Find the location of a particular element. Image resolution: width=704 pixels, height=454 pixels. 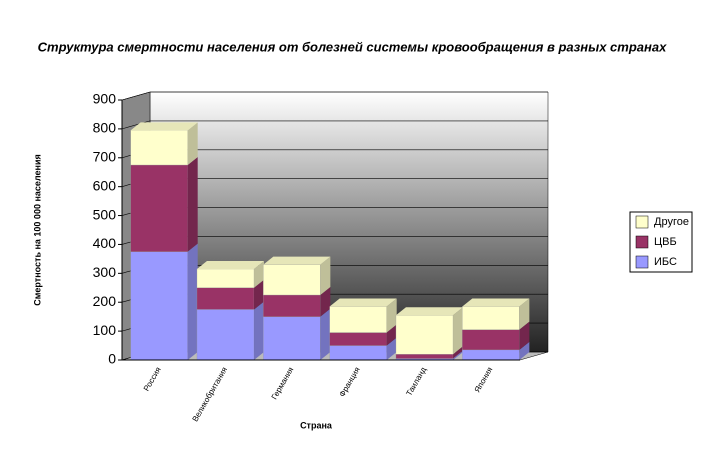

y-tick-label: 100 is located at coordinates (105, 330).